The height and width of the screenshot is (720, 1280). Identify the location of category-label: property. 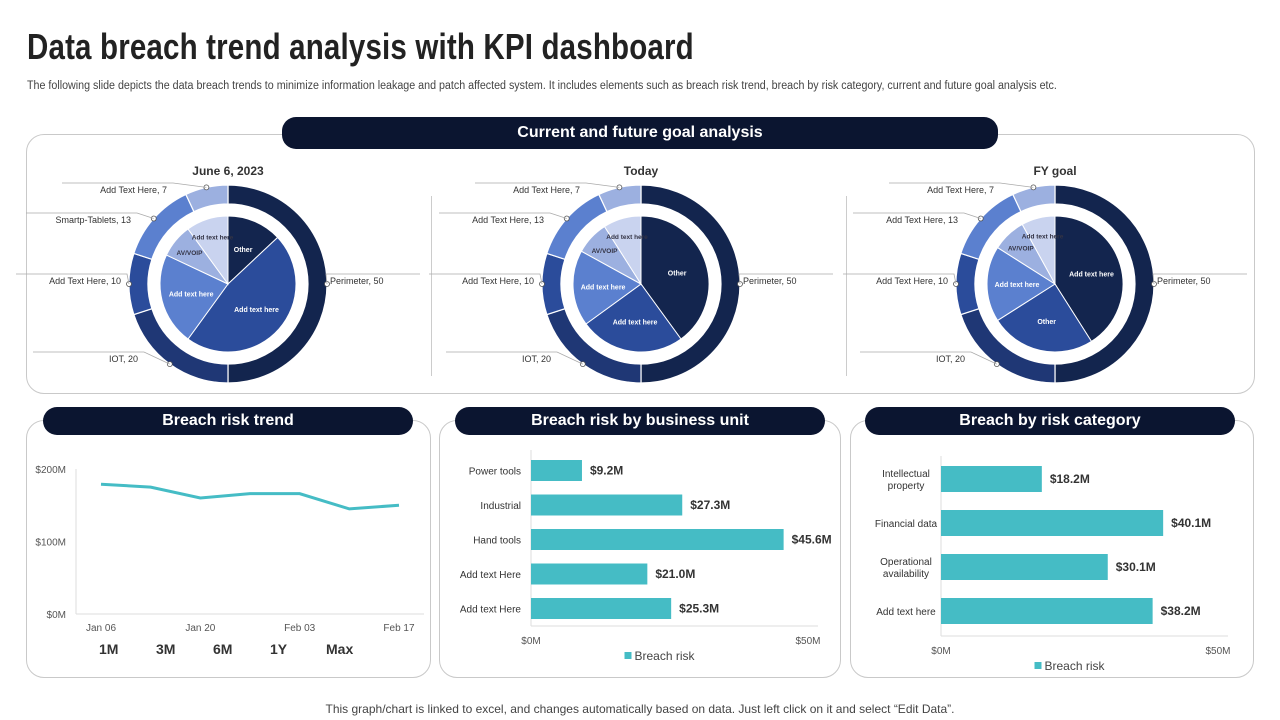
(906, 486).